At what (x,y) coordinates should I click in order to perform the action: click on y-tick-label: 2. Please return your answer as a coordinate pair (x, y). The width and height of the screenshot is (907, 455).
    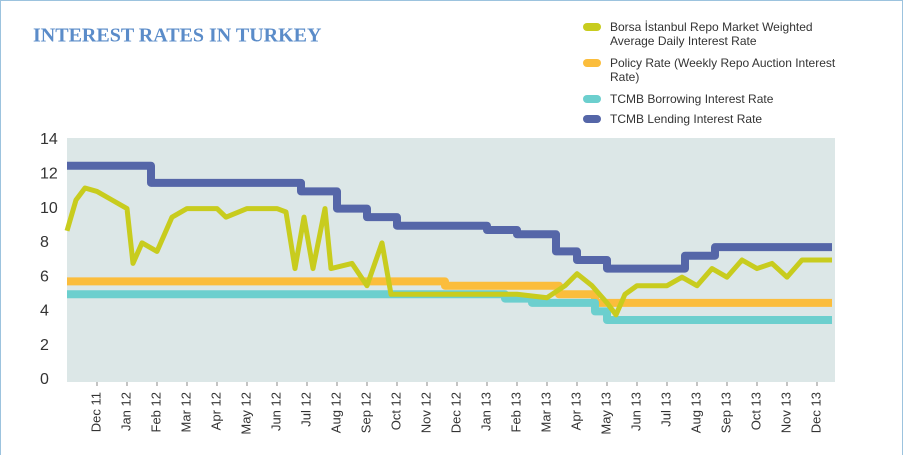
    Looking at the image, I should click on (44, 345).